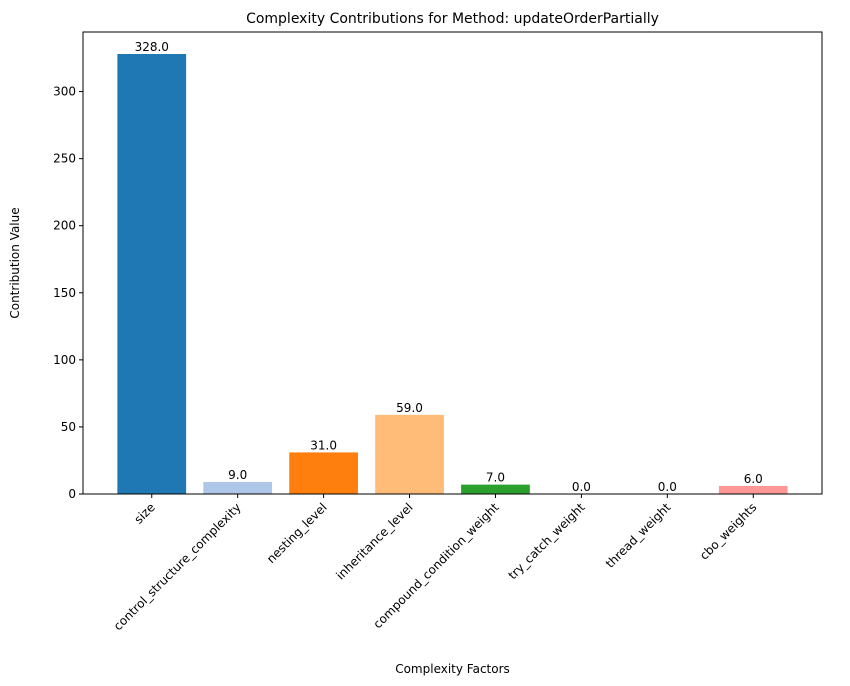 The height and width of the screenshot is (686, 850). I want to click on x-tick-label: nesting_level, so click(297, 533).